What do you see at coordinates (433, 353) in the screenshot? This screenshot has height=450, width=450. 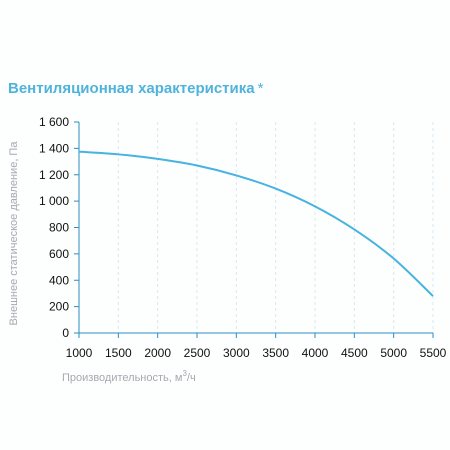 I see `x-tick-label: 5500` at bounding box center [433, 353].